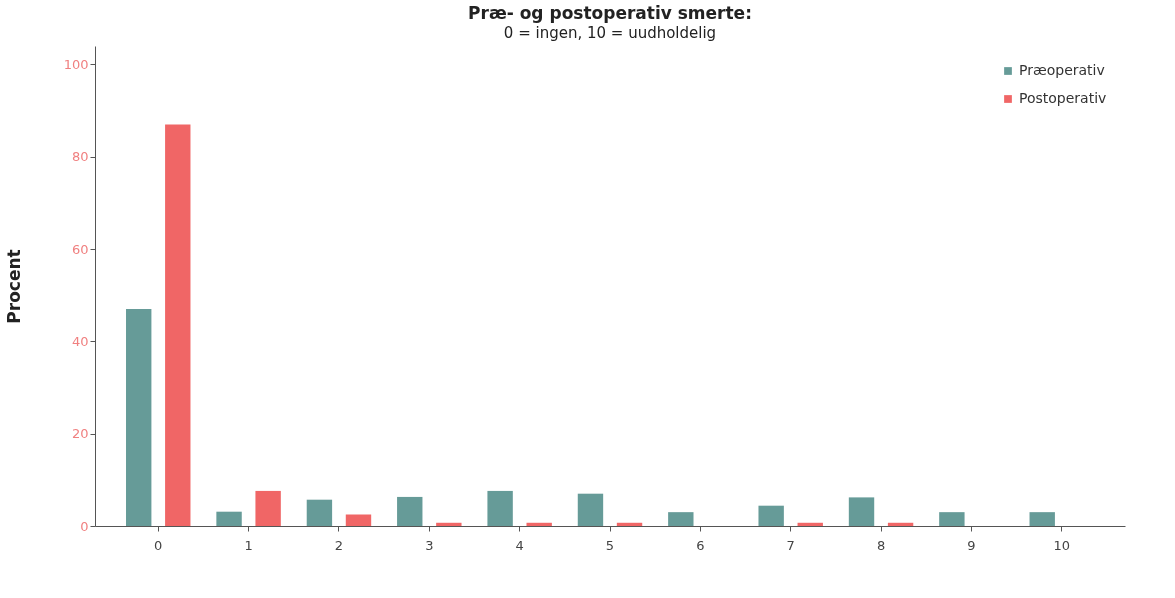 The width and height of the screenshot is (1175, 598). What do you see at coordinates (84, 526) in the screenshot?
I see `y-tick-label: 0` at bounding box center [84, 526].